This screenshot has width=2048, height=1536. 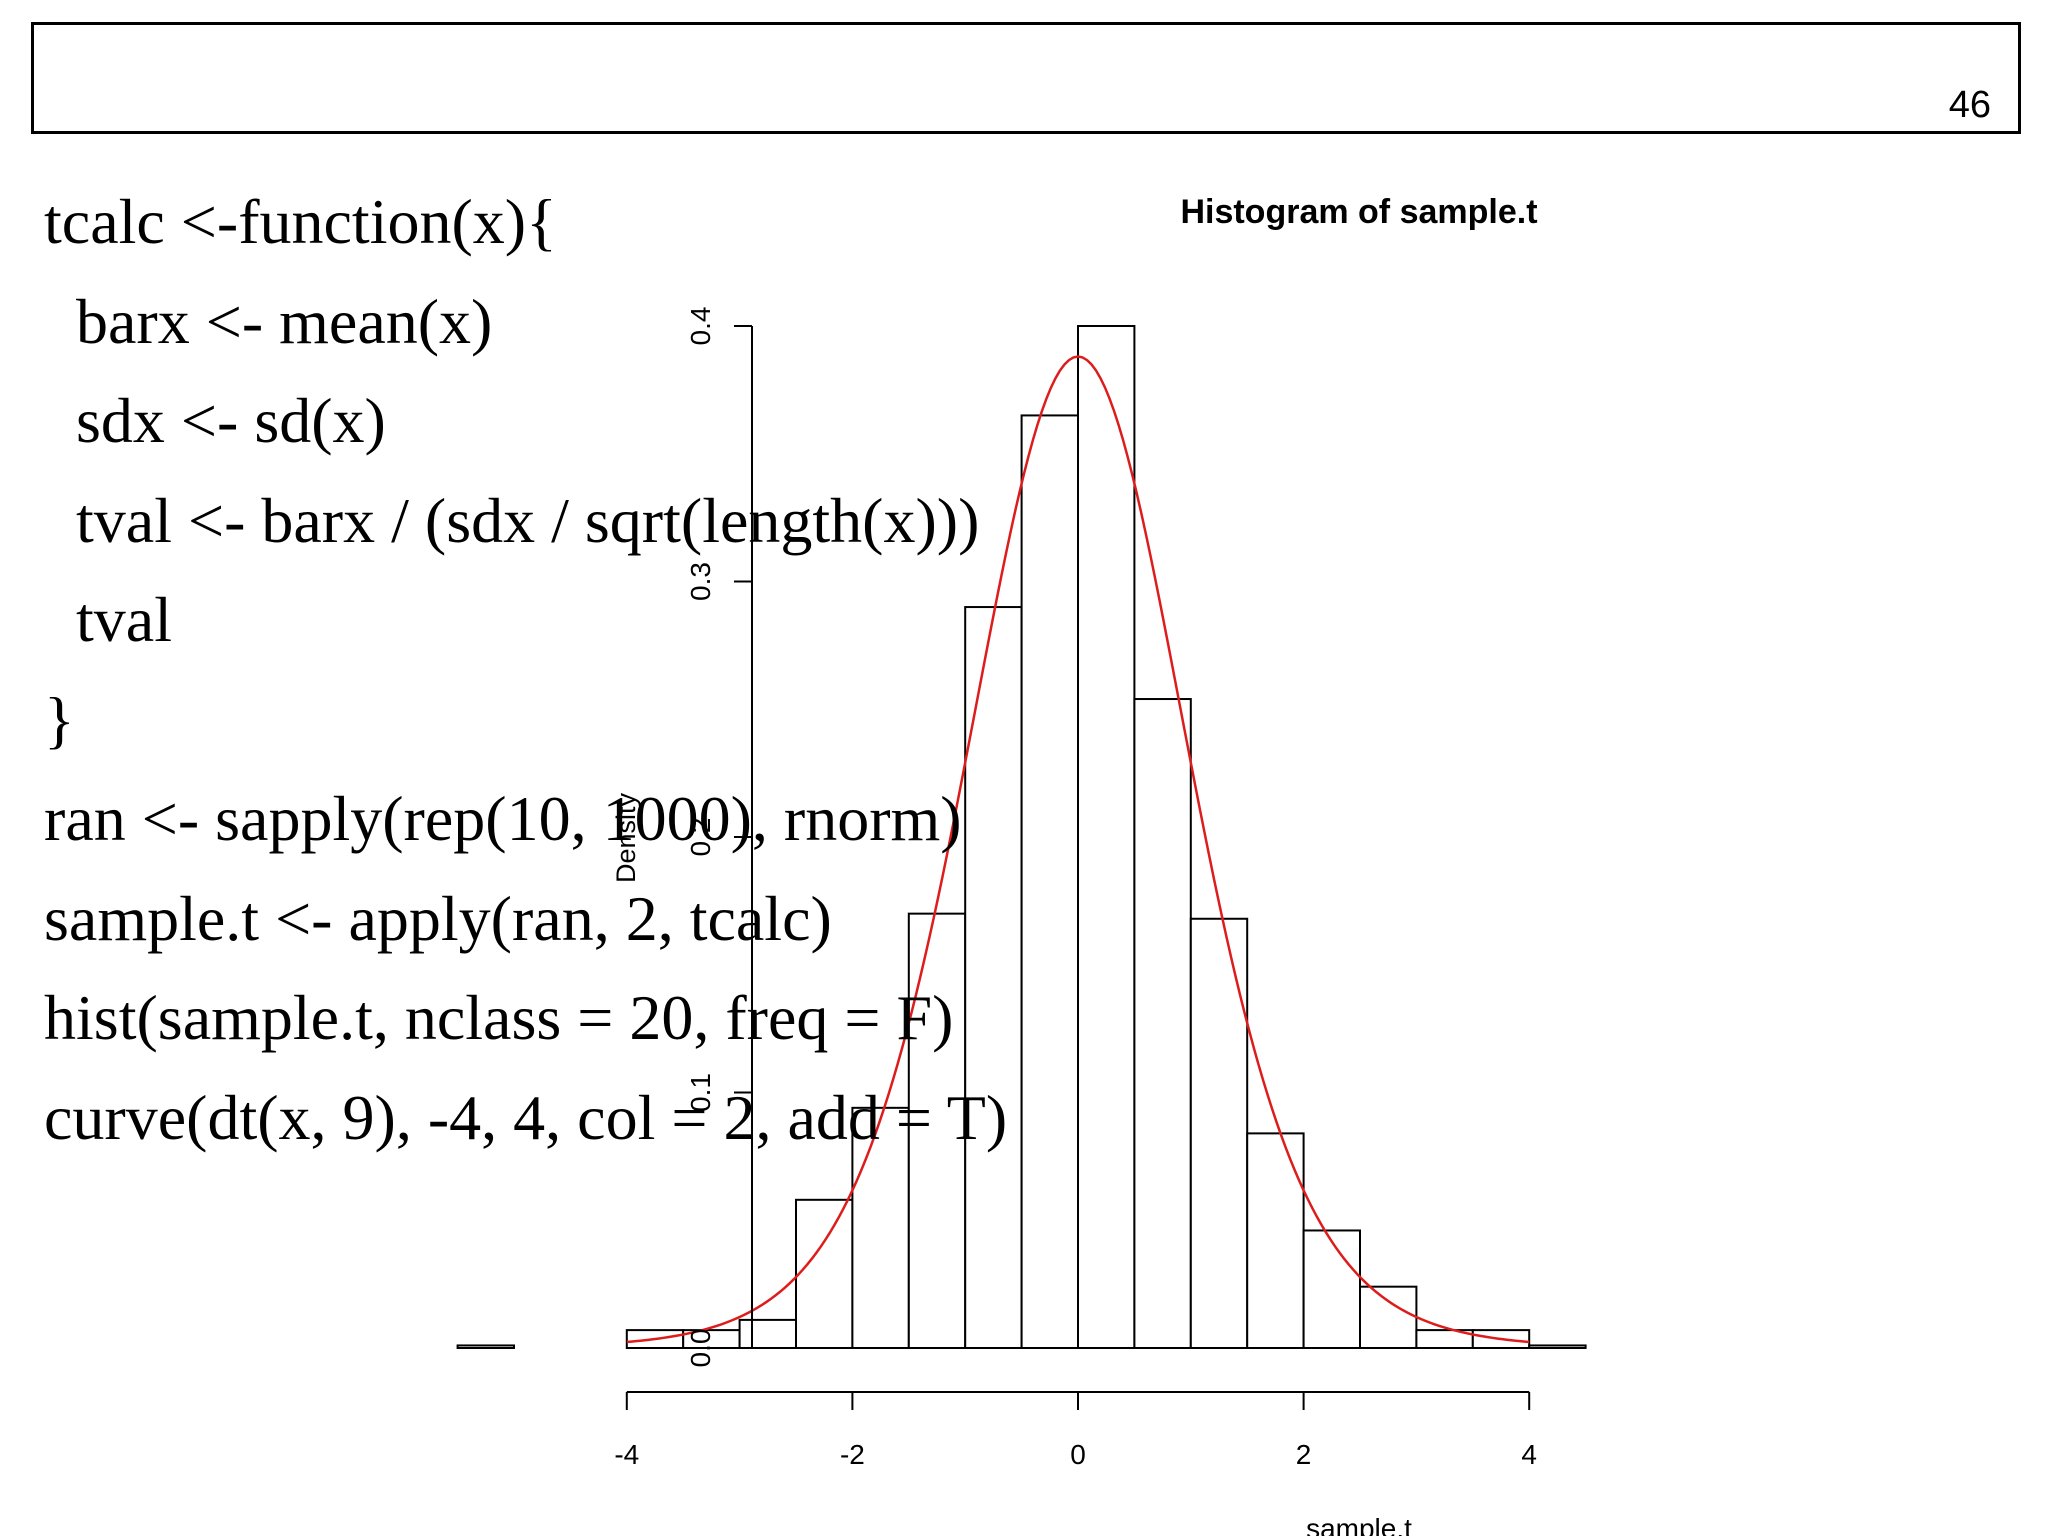 What do you see at coordinates (1359, 1524) in the screenshot?
I see `x-axis-label: sample.t` at bounding box center [1359, 1524].